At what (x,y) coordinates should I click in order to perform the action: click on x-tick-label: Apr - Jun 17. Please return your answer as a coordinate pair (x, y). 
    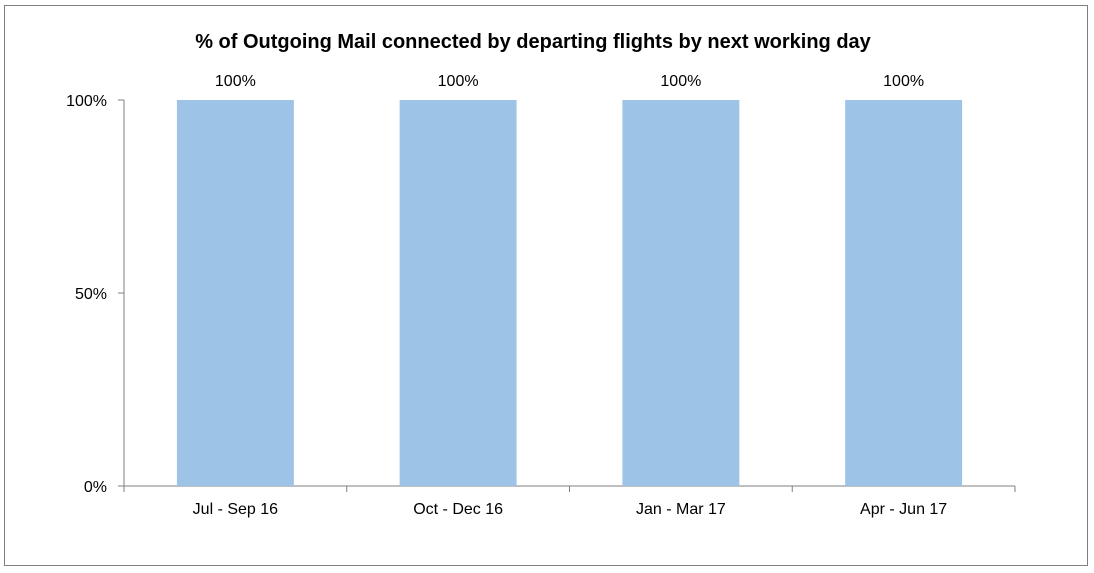
    Looking at the image, I should click on (903, 509).